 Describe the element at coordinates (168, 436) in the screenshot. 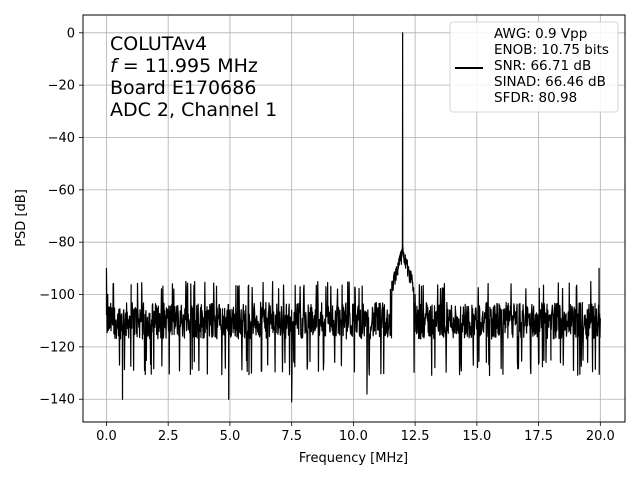

I see `x-tick-label: 2.5` at that location.